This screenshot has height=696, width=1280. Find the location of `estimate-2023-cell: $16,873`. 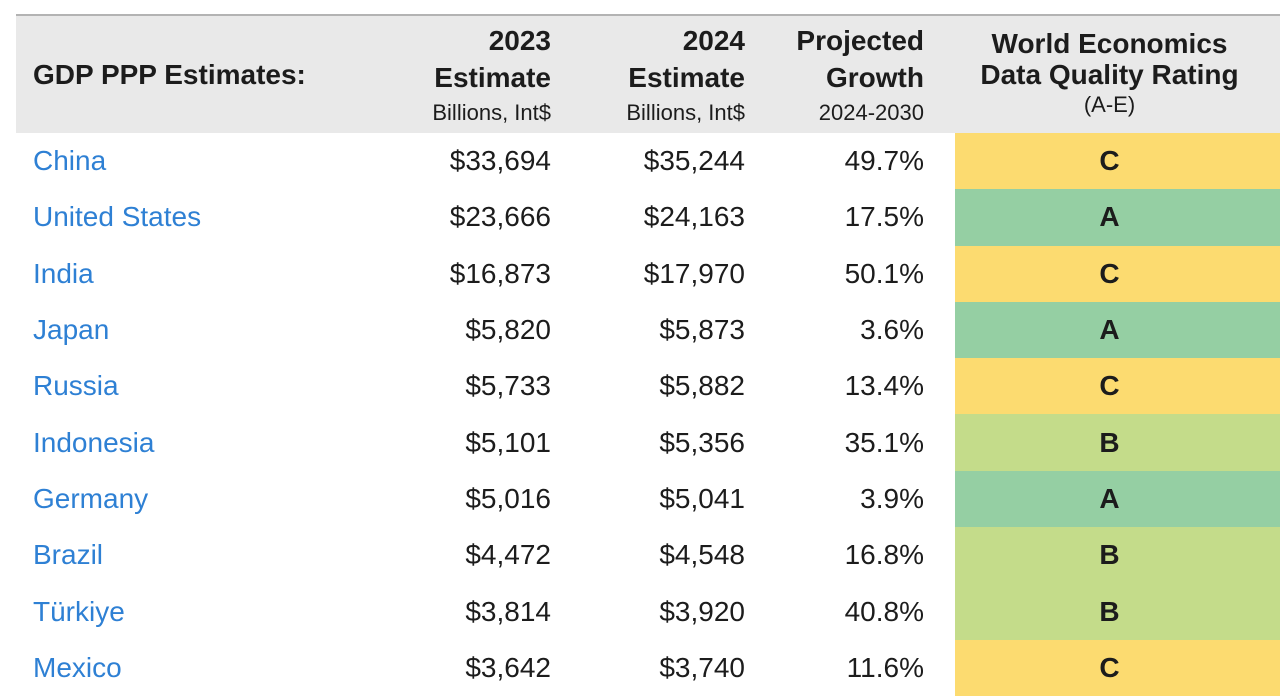

estimate-2023-cell: $16,873 is located at coordinates (500, 273).